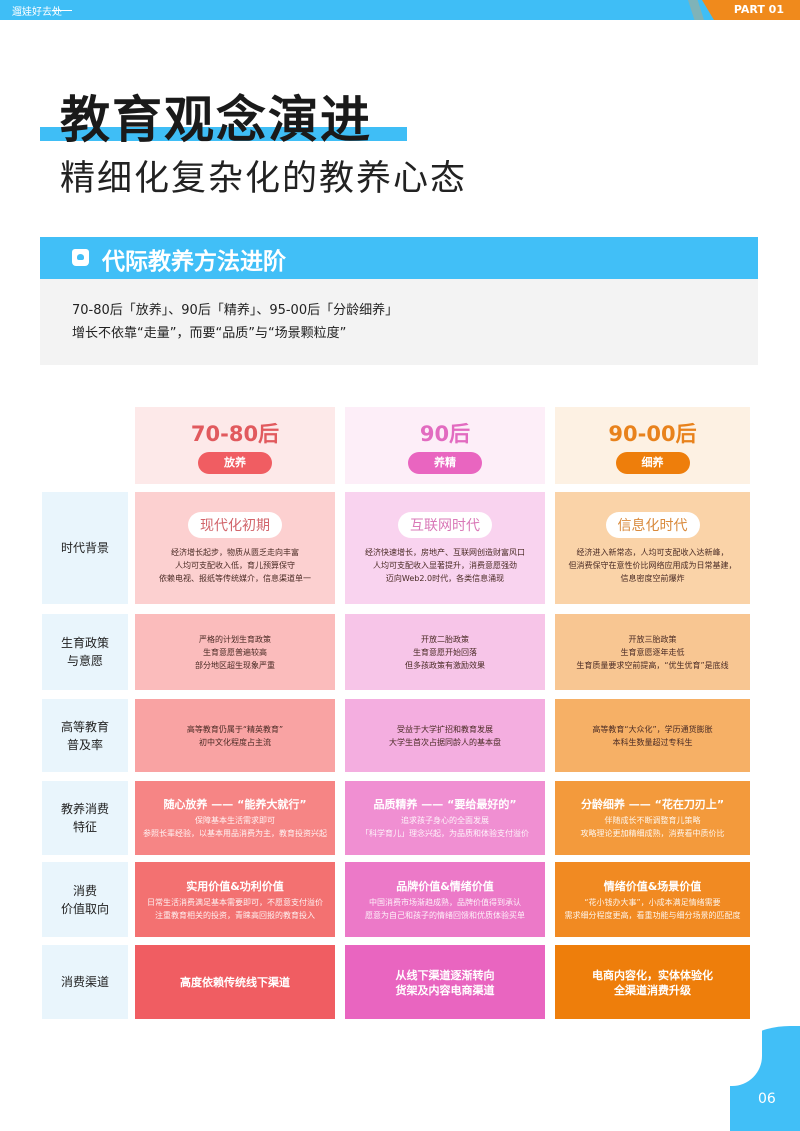 The height and width of the screenshot is (1131, 800). Describe the element at coordinates (194, 262) in the screenshot. I see `section-title: 代际教养方法进阶` at that location.